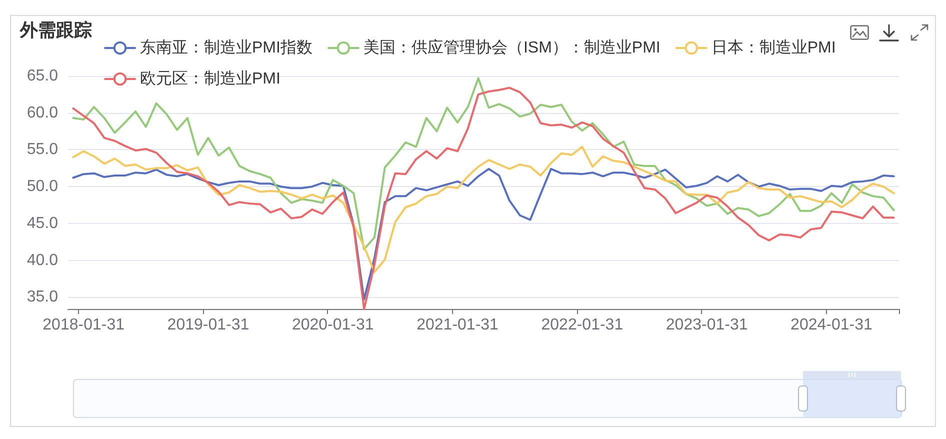 This screenshot has height=439, width=946. What do you see at coordinates (83, 325) in the screenshot?
I see `x-tick-label: 2018-01-31` at bounding box center [83, 325].